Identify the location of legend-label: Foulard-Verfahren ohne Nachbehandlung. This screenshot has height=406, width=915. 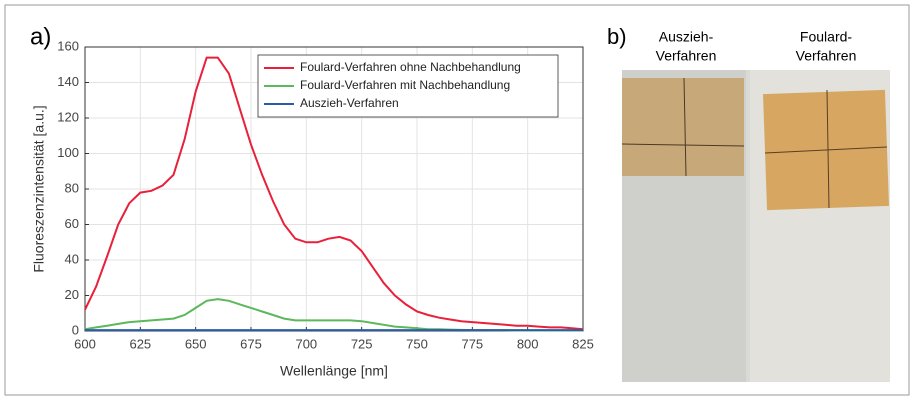
(410, 67).